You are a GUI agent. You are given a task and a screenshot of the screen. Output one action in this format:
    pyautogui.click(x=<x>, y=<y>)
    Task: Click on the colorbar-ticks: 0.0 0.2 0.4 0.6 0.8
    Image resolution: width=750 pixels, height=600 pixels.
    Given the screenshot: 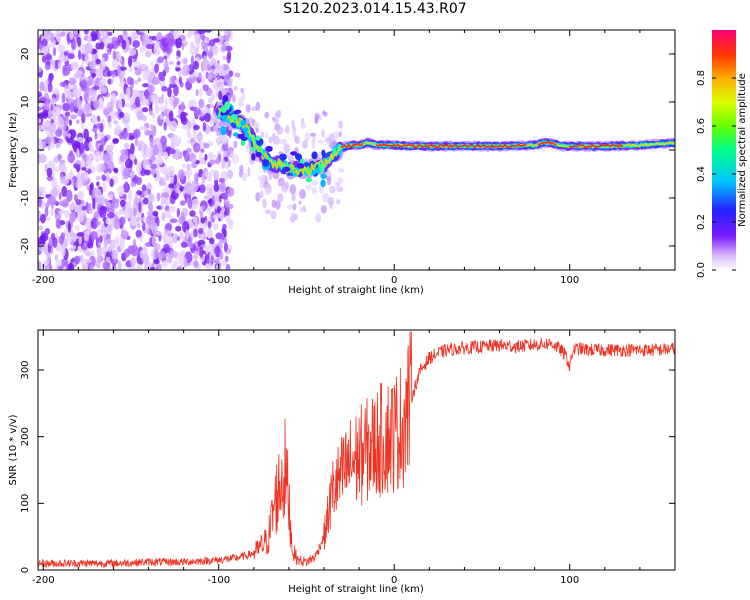 What is the action you would take?
    pyautogui.click(x=716, y=174)
    